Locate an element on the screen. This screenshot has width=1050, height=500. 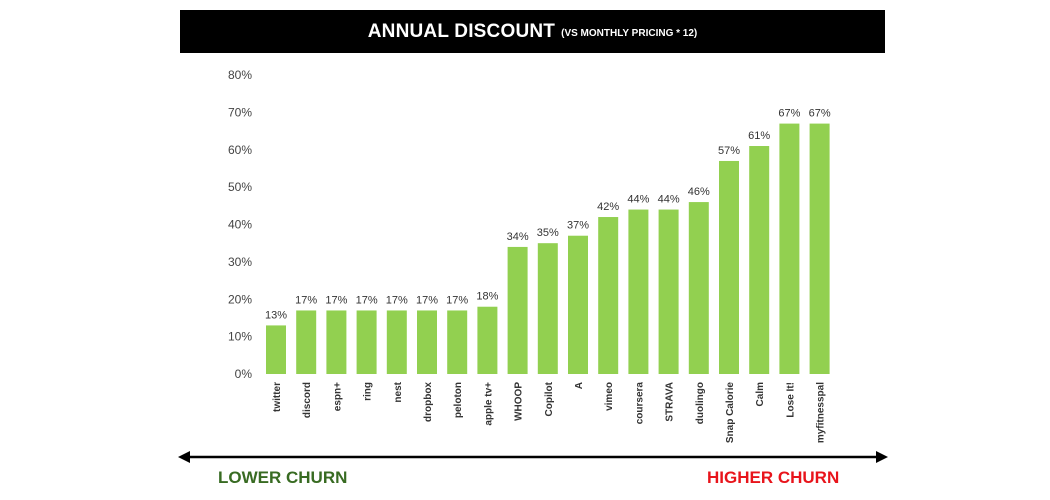
y-tick-label: 10% is located at coordinates (240, 337).